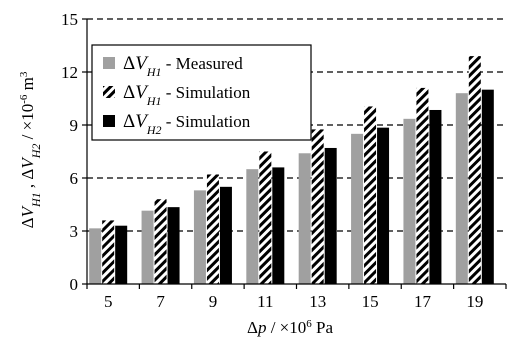 The height and width of the screenshot is (349, 516). I want to click on legend-box, so click(201, 92).